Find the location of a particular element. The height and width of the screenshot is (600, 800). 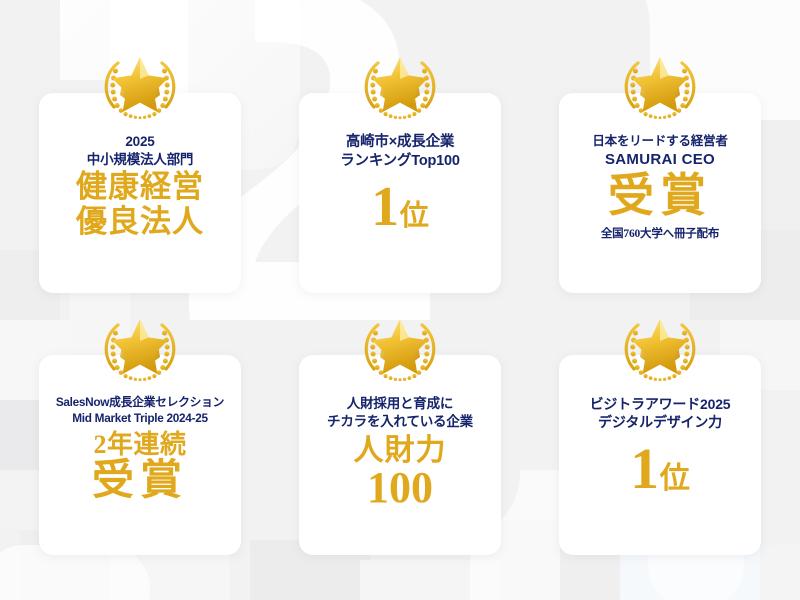

card-body: 2025 中小規模法人部門 健康経営 優良法人 is located at coordinates (140, 169).